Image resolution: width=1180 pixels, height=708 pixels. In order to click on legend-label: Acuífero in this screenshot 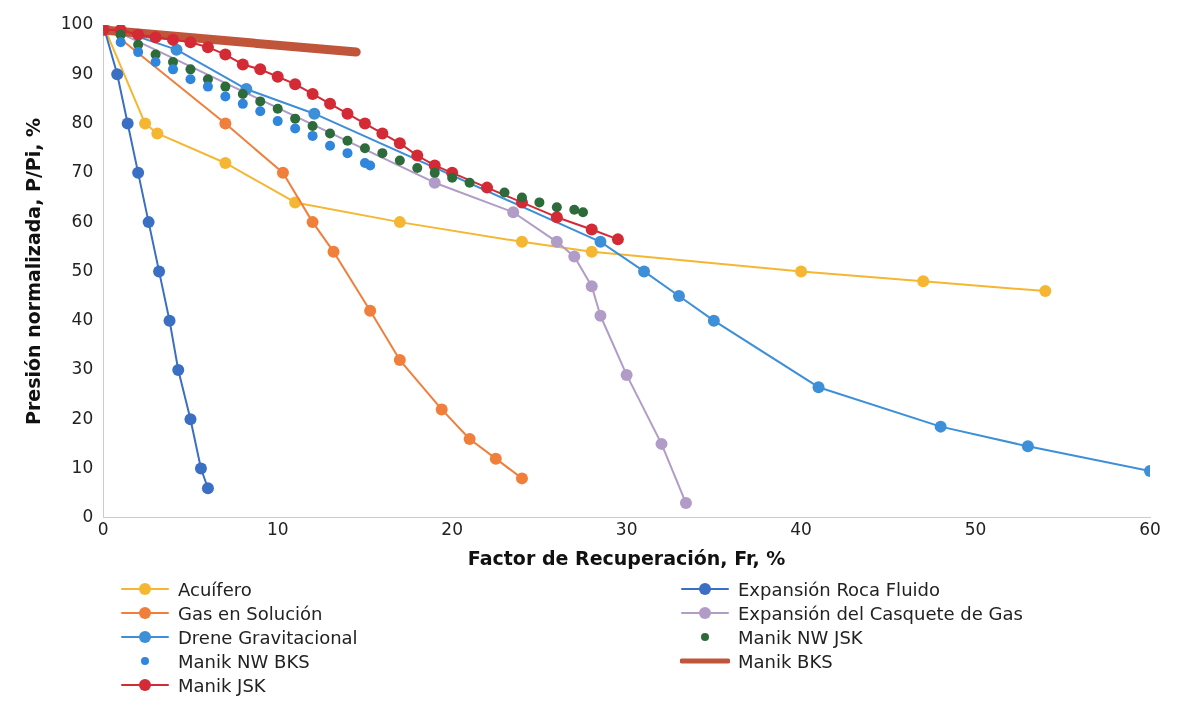, I will do `click(215, 589)`.